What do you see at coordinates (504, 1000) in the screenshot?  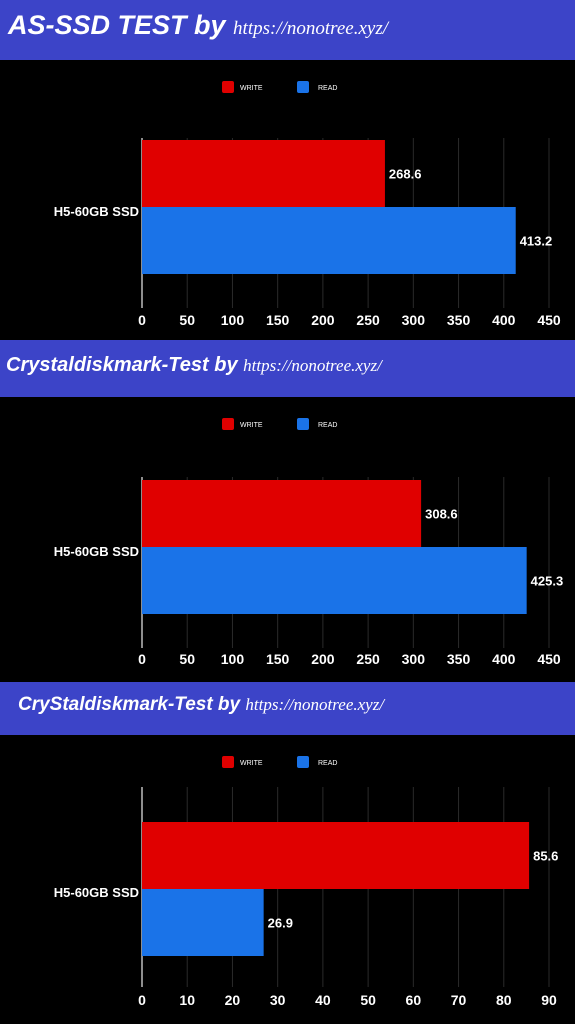 I see `x-tick-label: 80` at bounding box center [504, 1000].